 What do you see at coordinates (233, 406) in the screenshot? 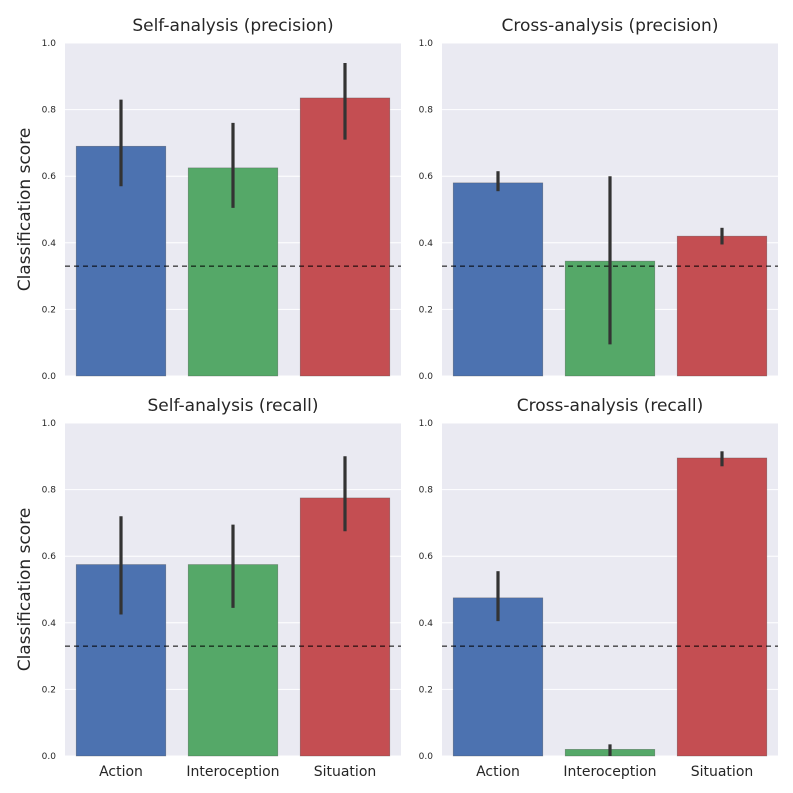
I see `chart-title: Self-analysis (recall)` at bounding box center [233, 406].